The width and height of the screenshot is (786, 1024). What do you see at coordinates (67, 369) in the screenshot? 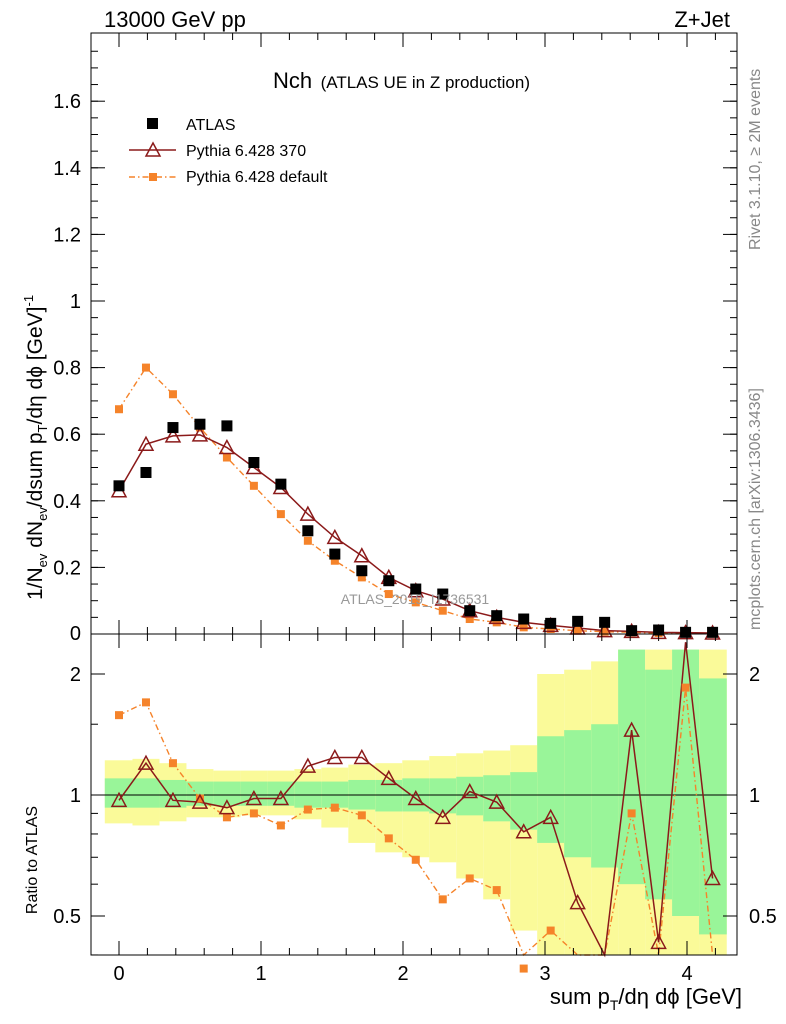
I see `main-y-tick-label: 0.8` at bounding box center [67, 369].